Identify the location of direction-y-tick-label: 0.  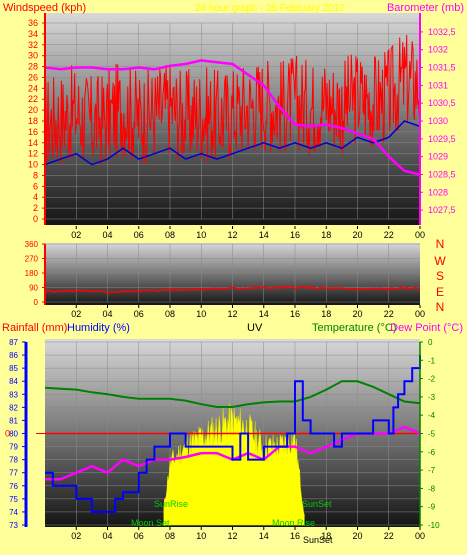
(36, 302).